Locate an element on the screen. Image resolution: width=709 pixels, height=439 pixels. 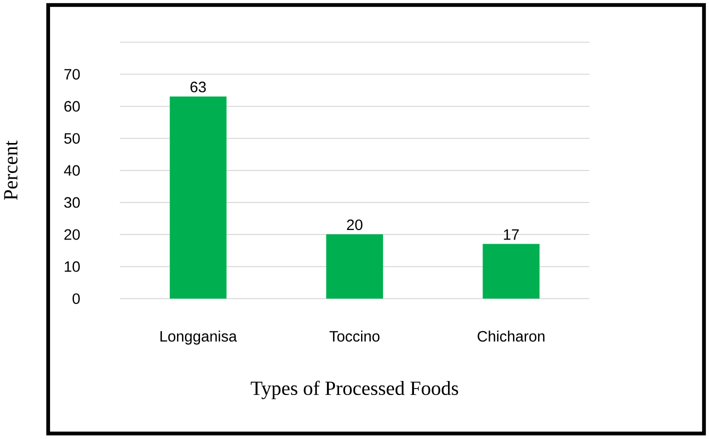
y-axis-title: Percent is located at coordinates (11, 170).